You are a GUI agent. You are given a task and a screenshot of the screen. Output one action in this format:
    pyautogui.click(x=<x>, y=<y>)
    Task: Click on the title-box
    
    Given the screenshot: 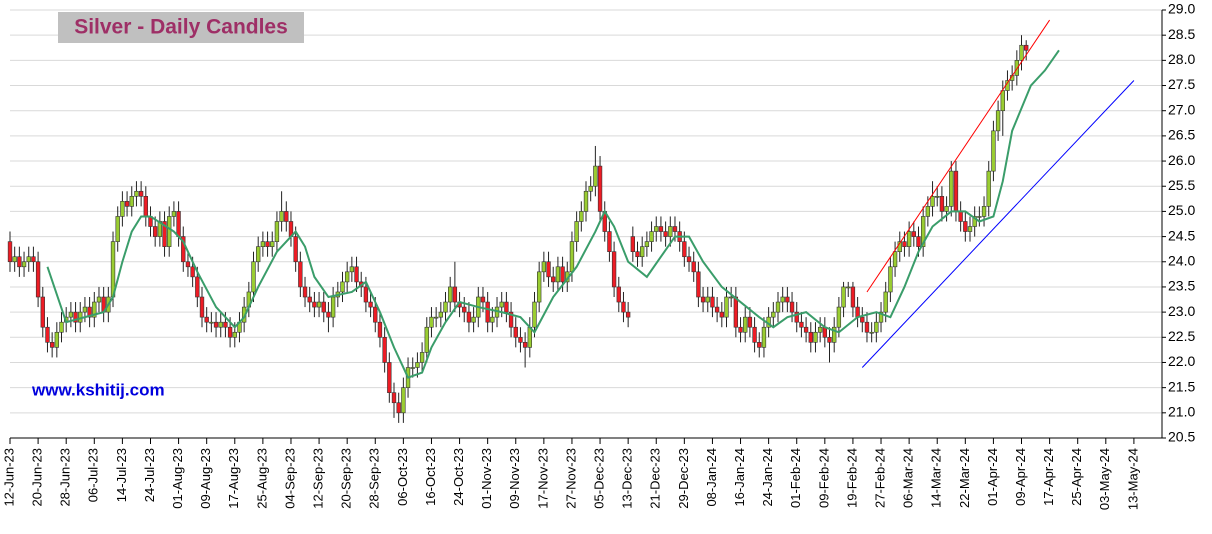 What is the action you would take?
    pyautogui.click(x=181, y=27)
    